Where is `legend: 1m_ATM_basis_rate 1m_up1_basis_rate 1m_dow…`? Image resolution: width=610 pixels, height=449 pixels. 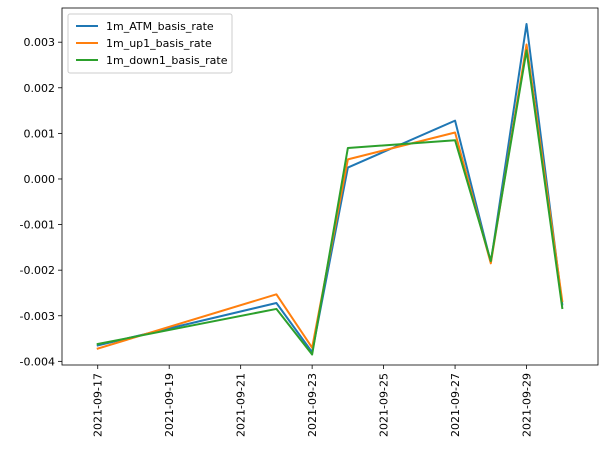
legend: 1m_ATM_basis_rate 1m_up1_basis_rate 1m_dow… is located at coordinates (150, 43).